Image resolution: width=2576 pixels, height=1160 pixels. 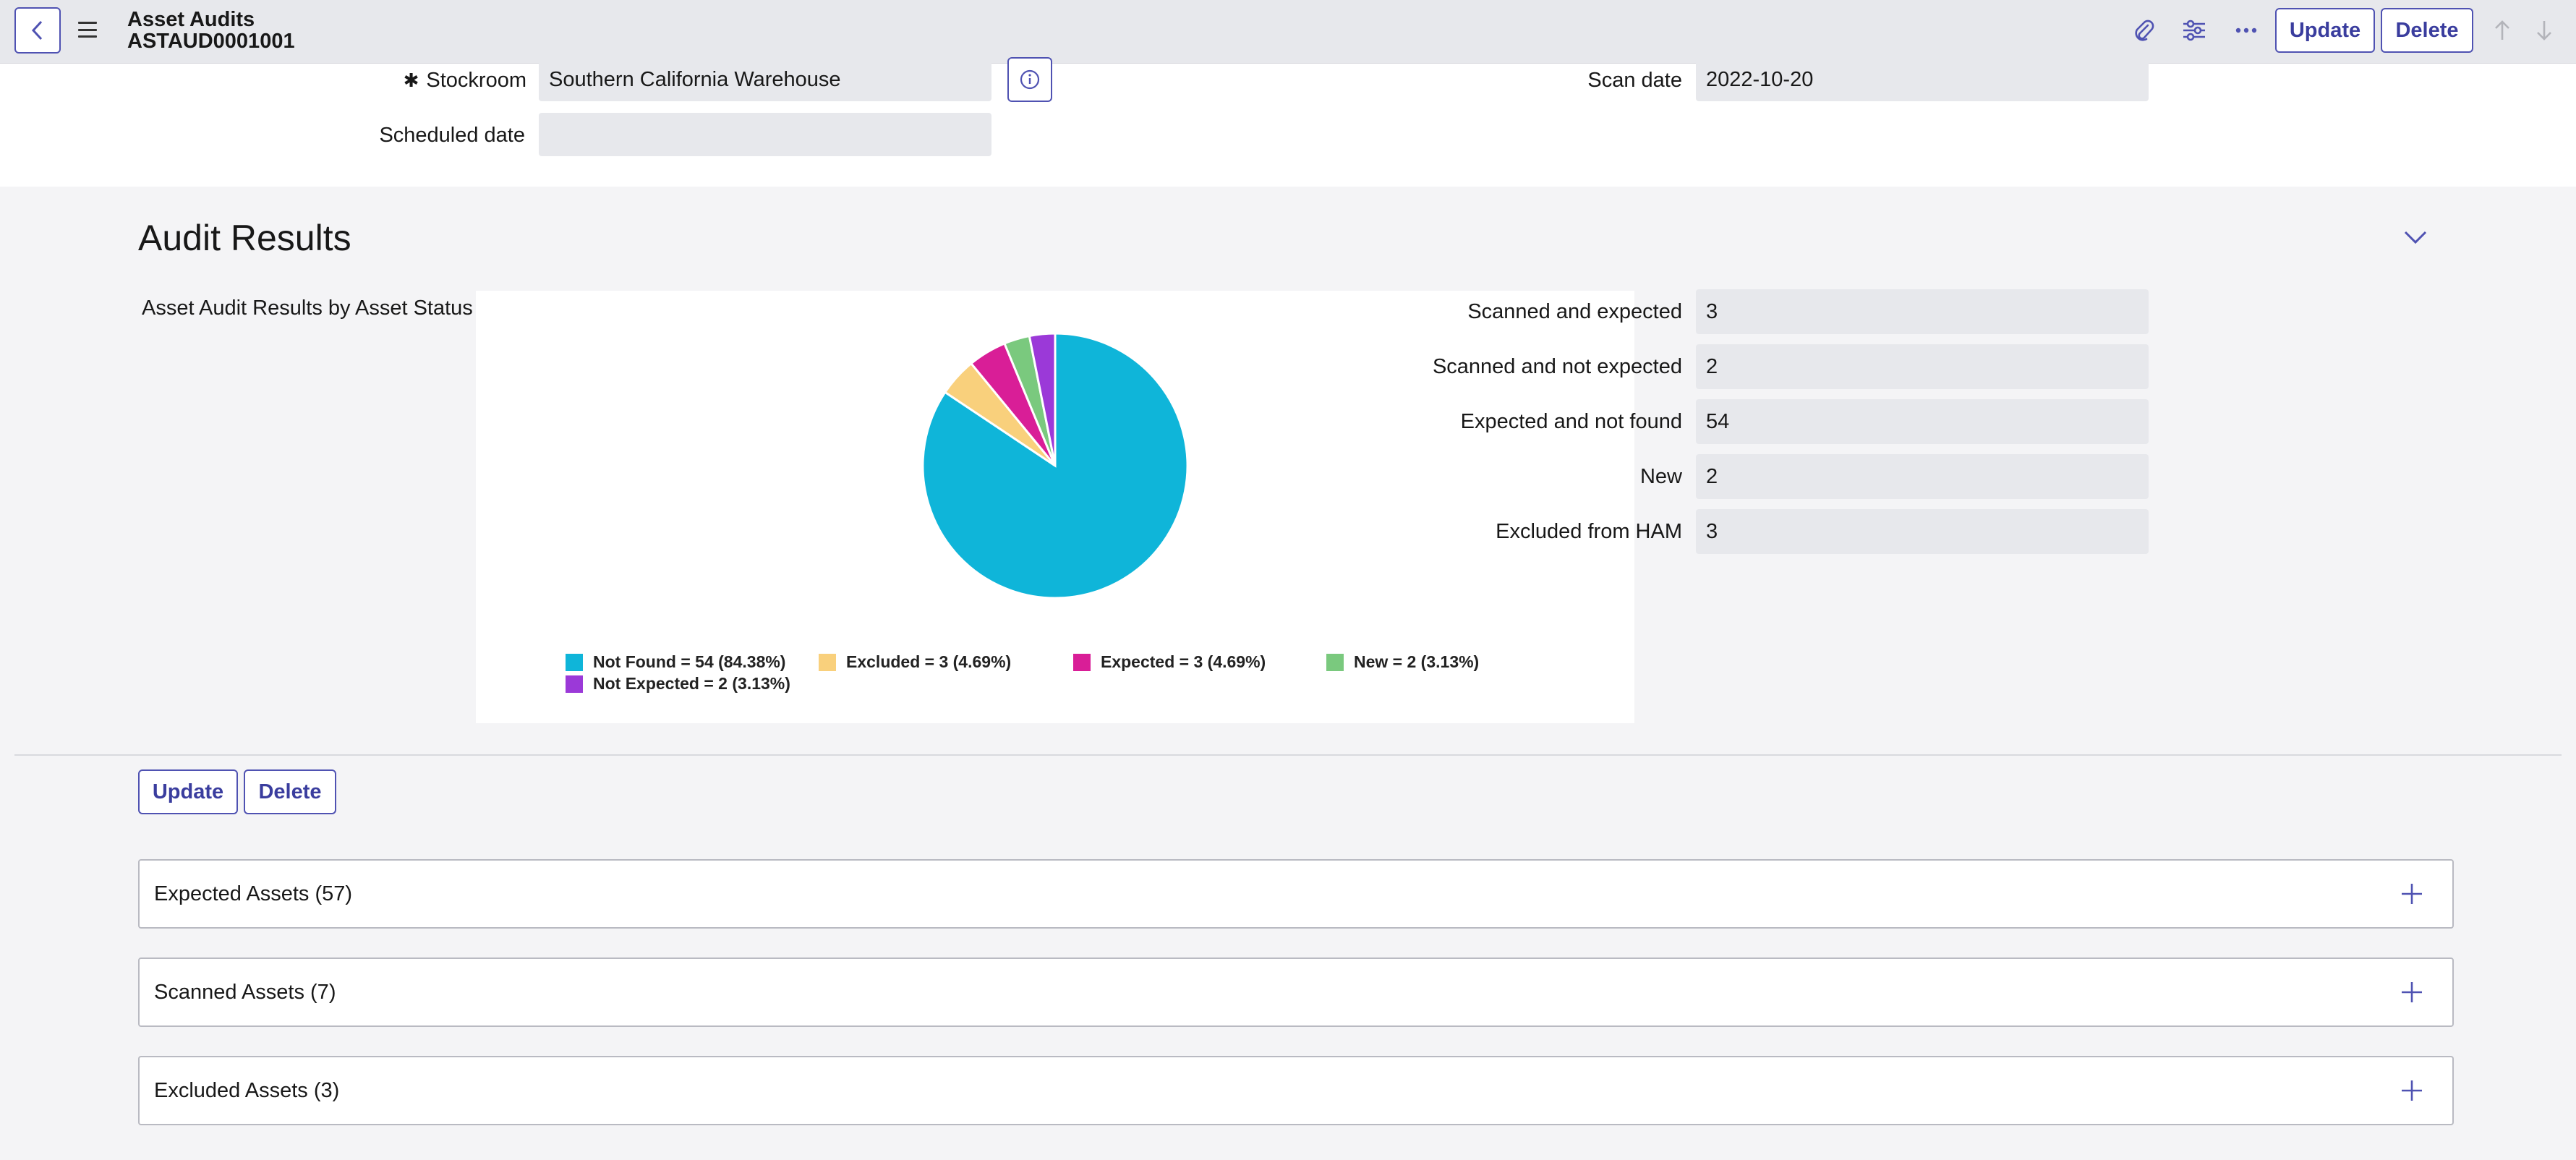 What do you see at coordinates (2247, 30) in the screenshot?
I see `more-options-icon` at bounding box center [2247, 30].